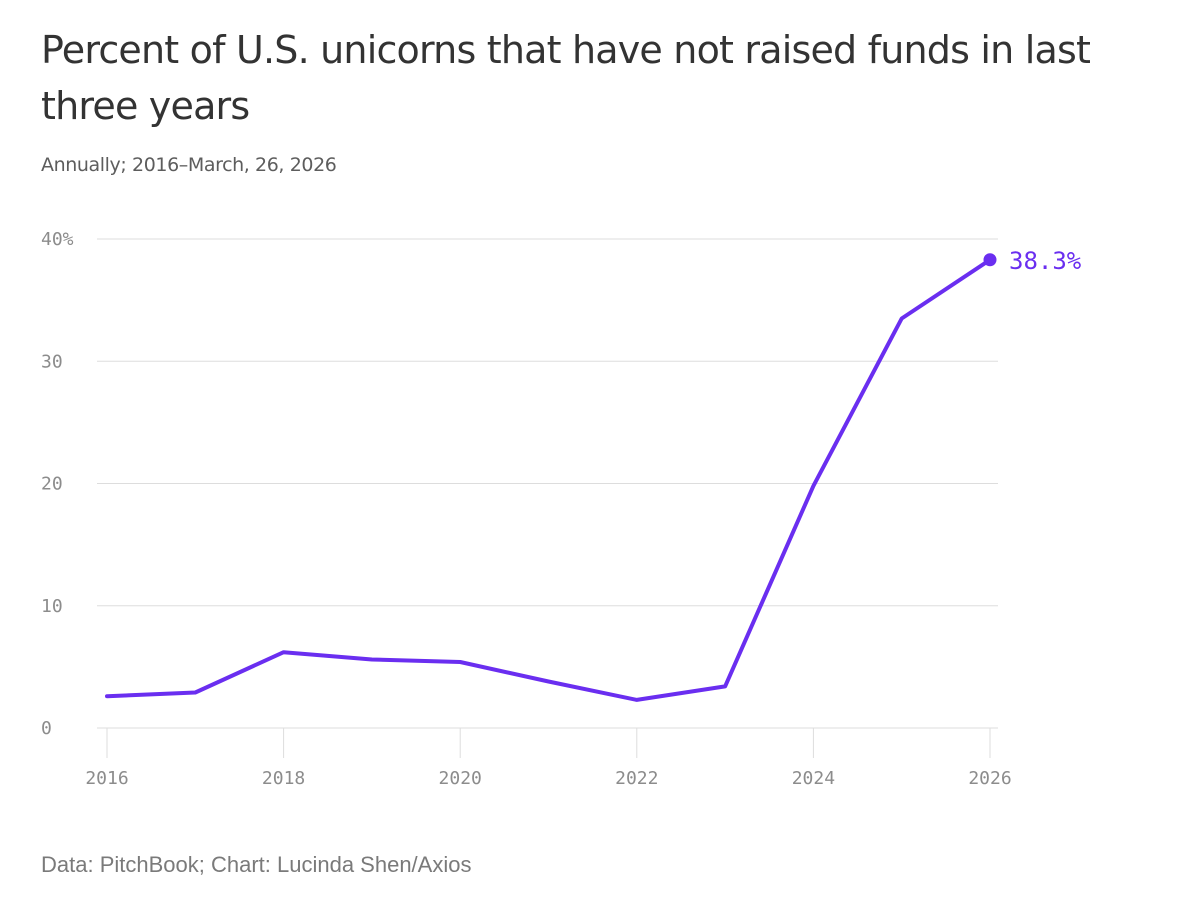  I want to click on x-tick-label: 2022, so click(636, 778).